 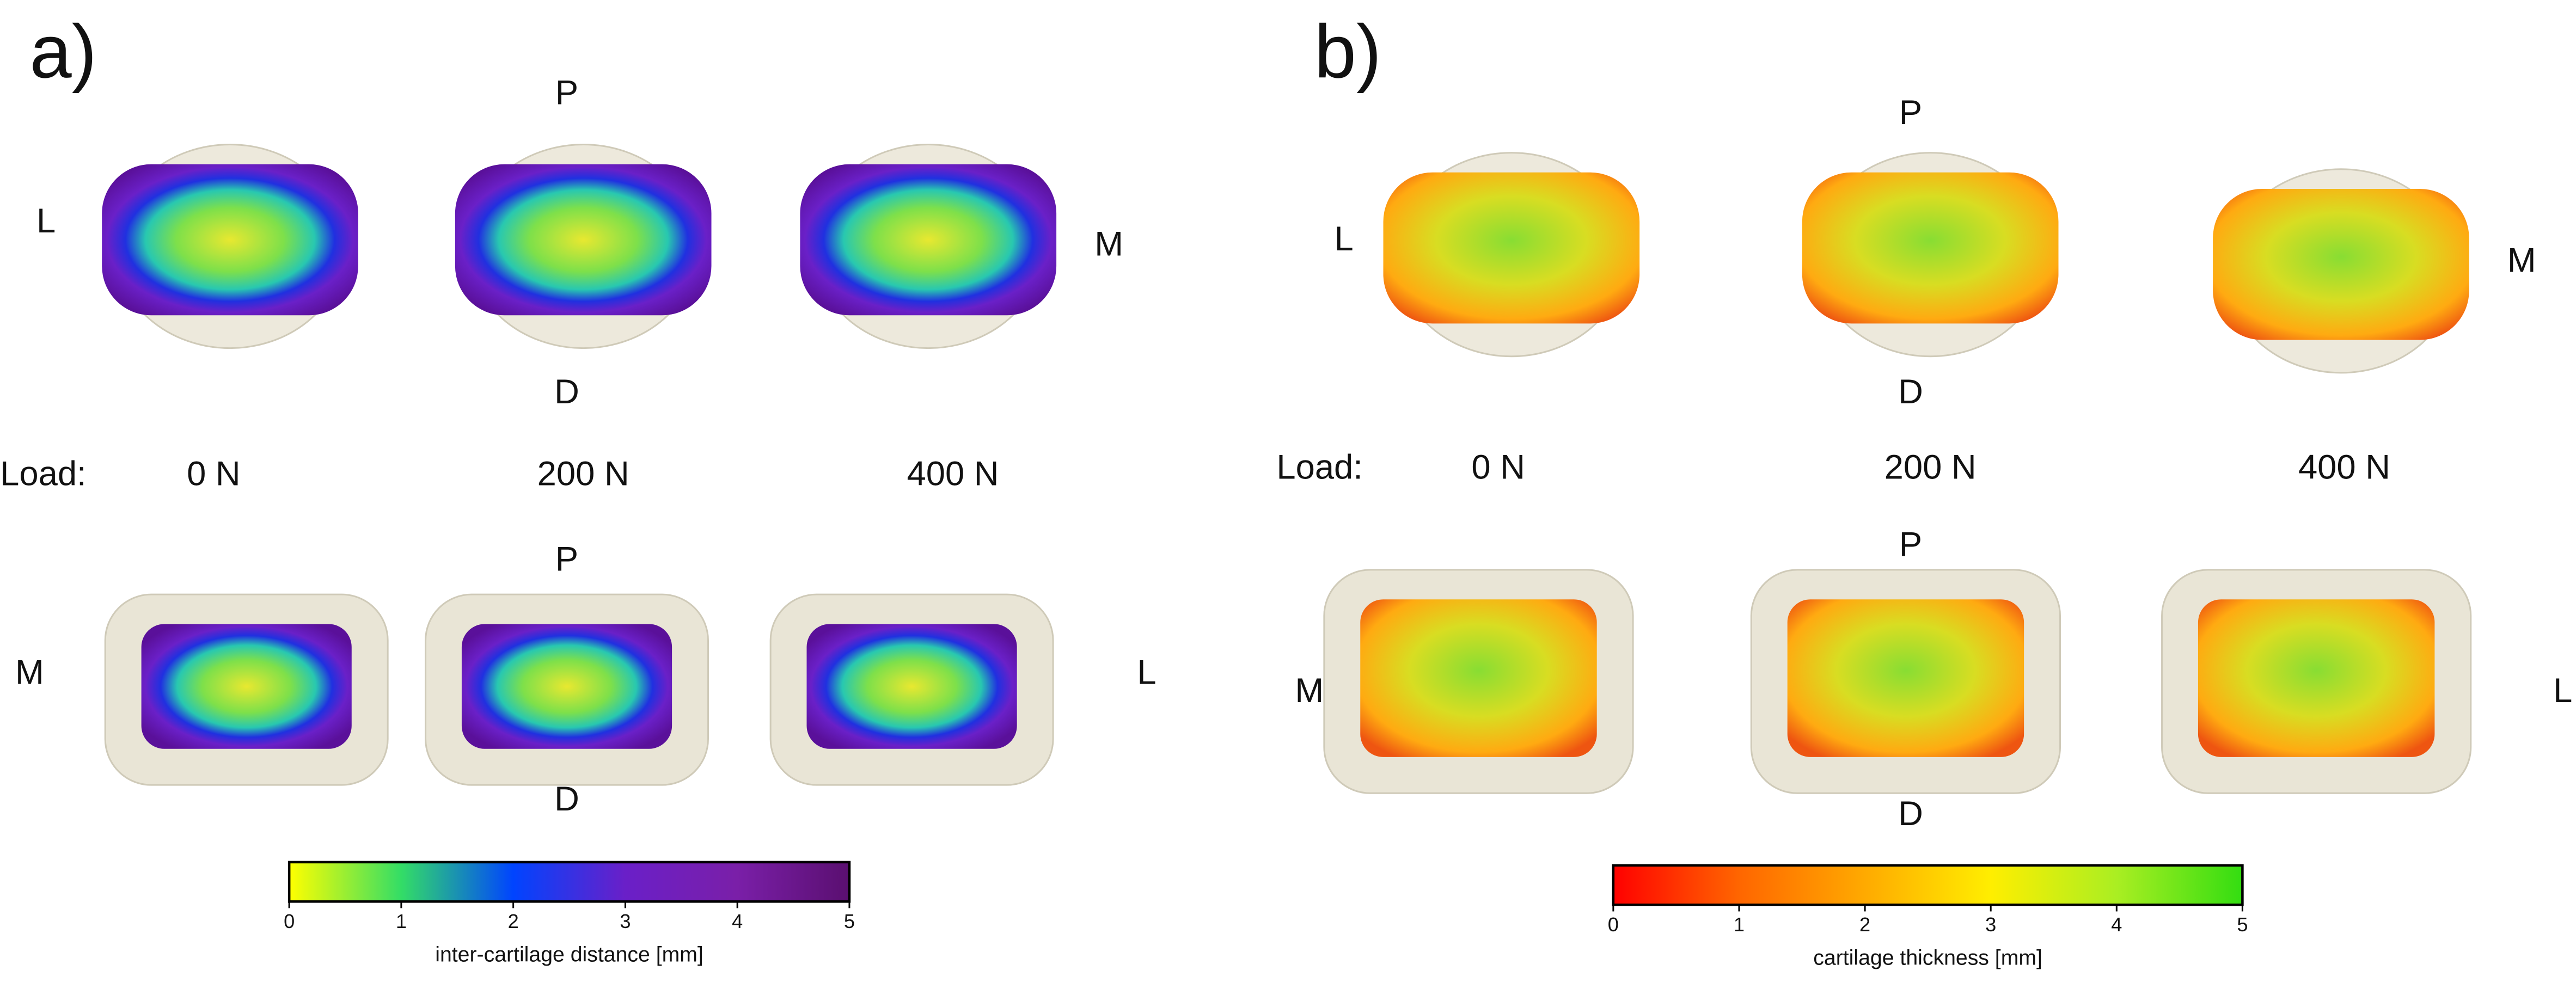 What do you see at coordinates (569, 954) in the screenshot?
I see `colorbar-label: inter-cartilage distance [mm]` at bounding box center [569, 954].